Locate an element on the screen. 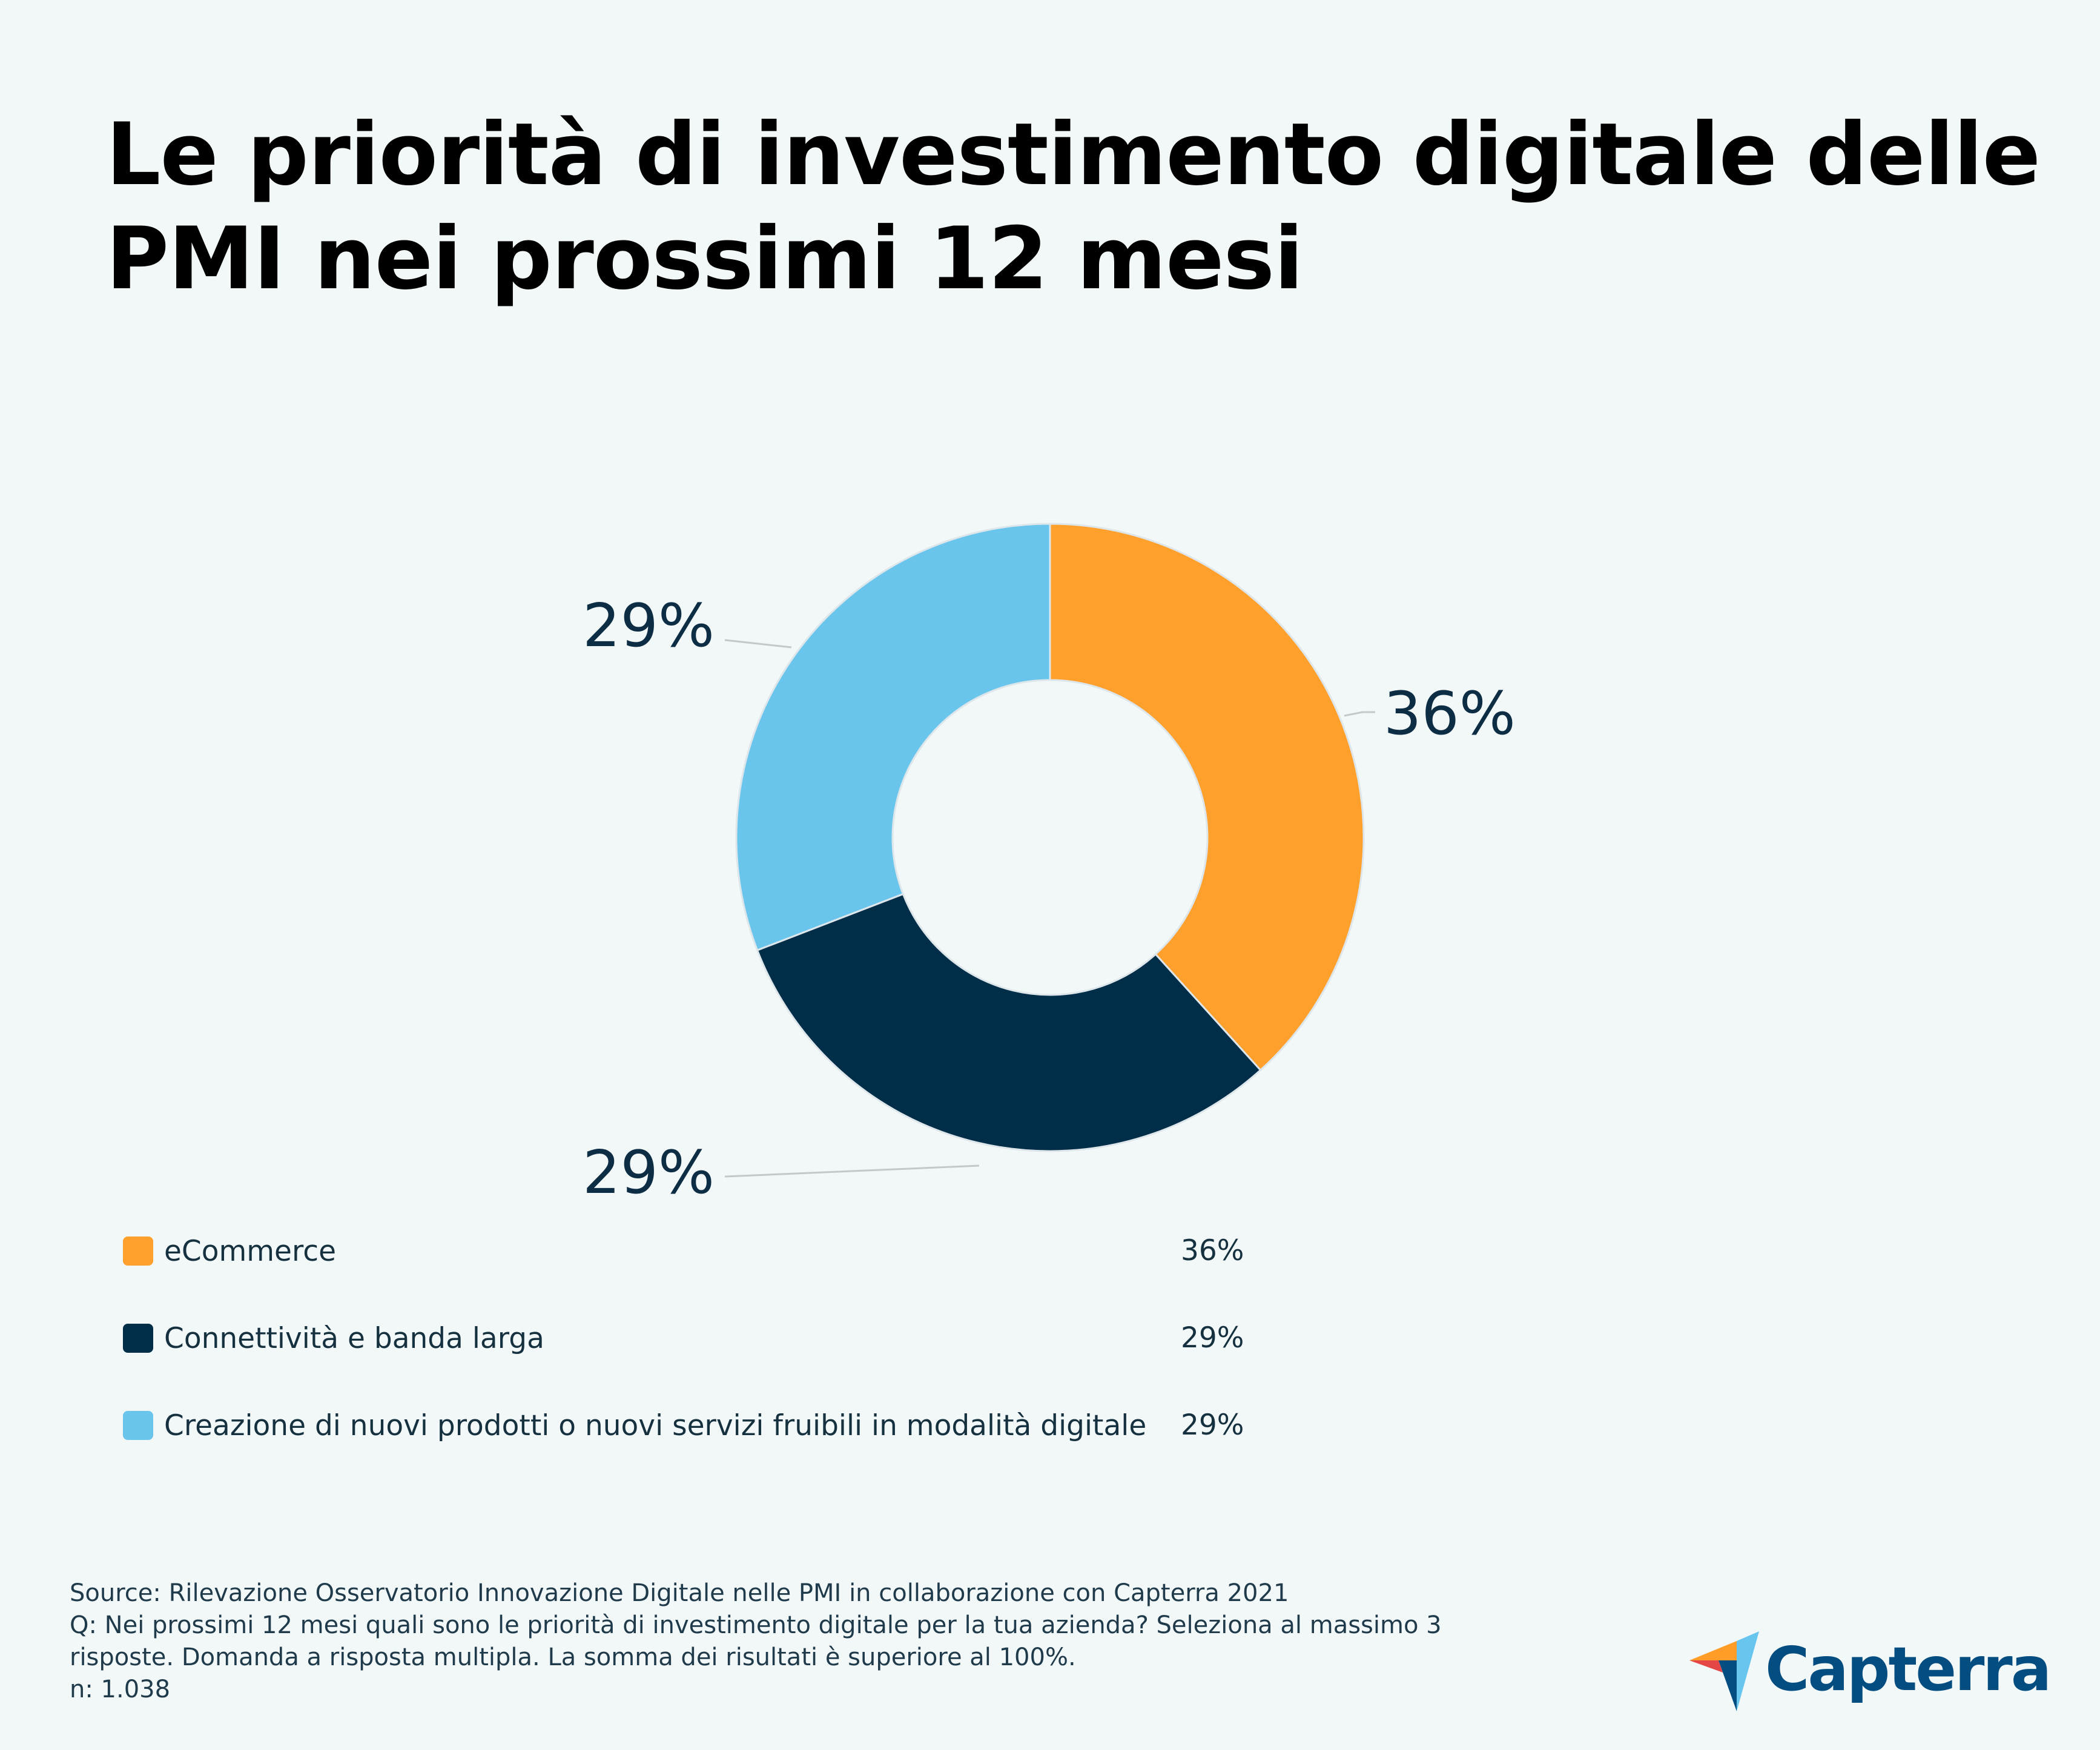 This screenshot has height=1750, width=2100. capterra-wordmark: Capterra is located at coordinates (1908, 1669).